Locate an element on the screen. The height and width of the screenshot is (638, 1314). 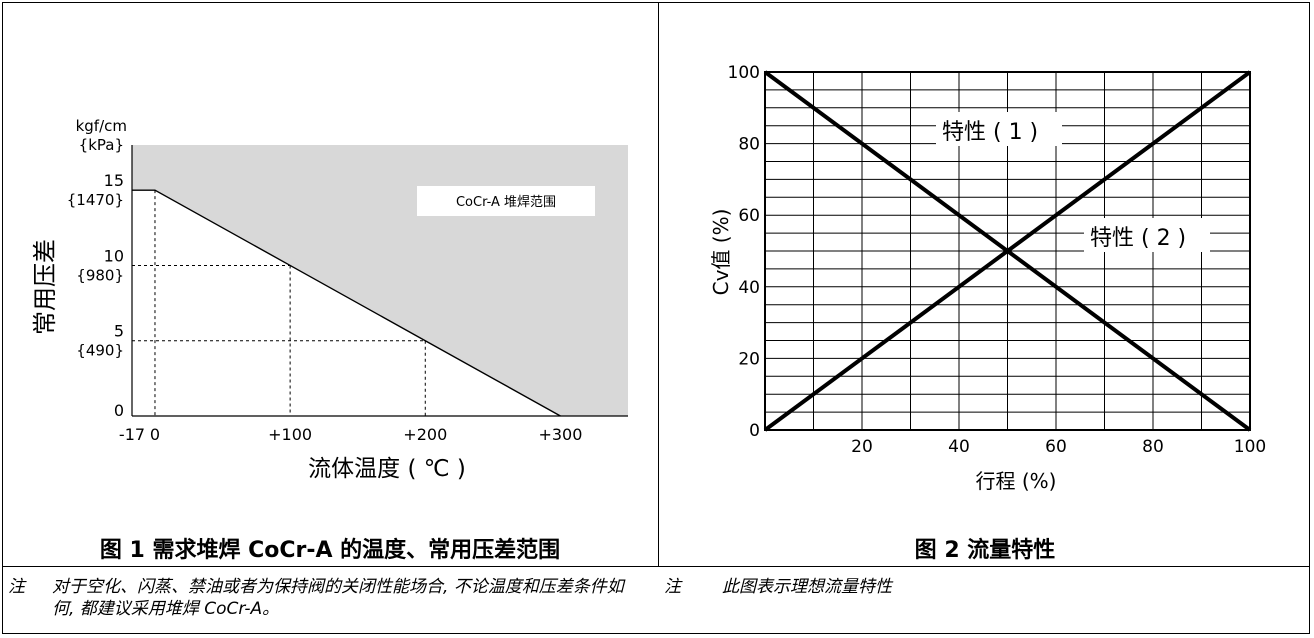
y-tick-sublabel: {490} is located at coordinates (100, 351).